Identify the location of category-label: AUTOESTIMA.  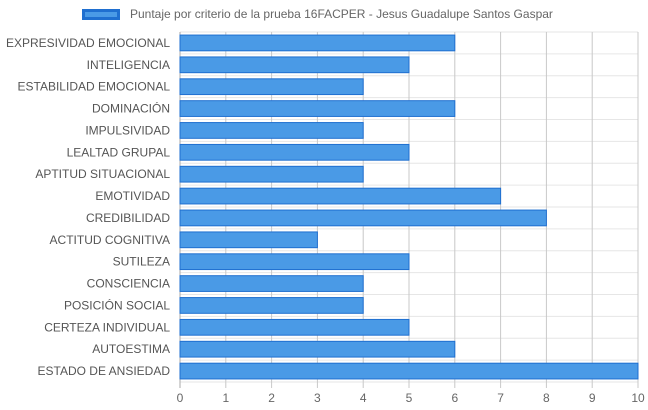
(131, 349).